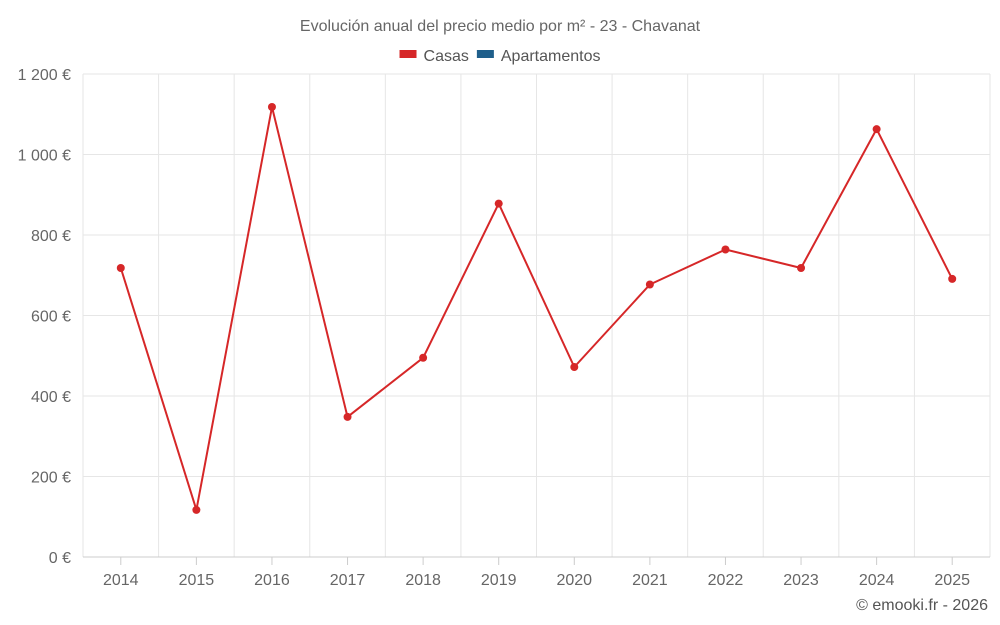 Image resolution: width=1000 pixels, height=625 pixels. Describe the element at coordinates (60, 558) in the screenshot. I see `y-tick-label: 0 €` at that location.